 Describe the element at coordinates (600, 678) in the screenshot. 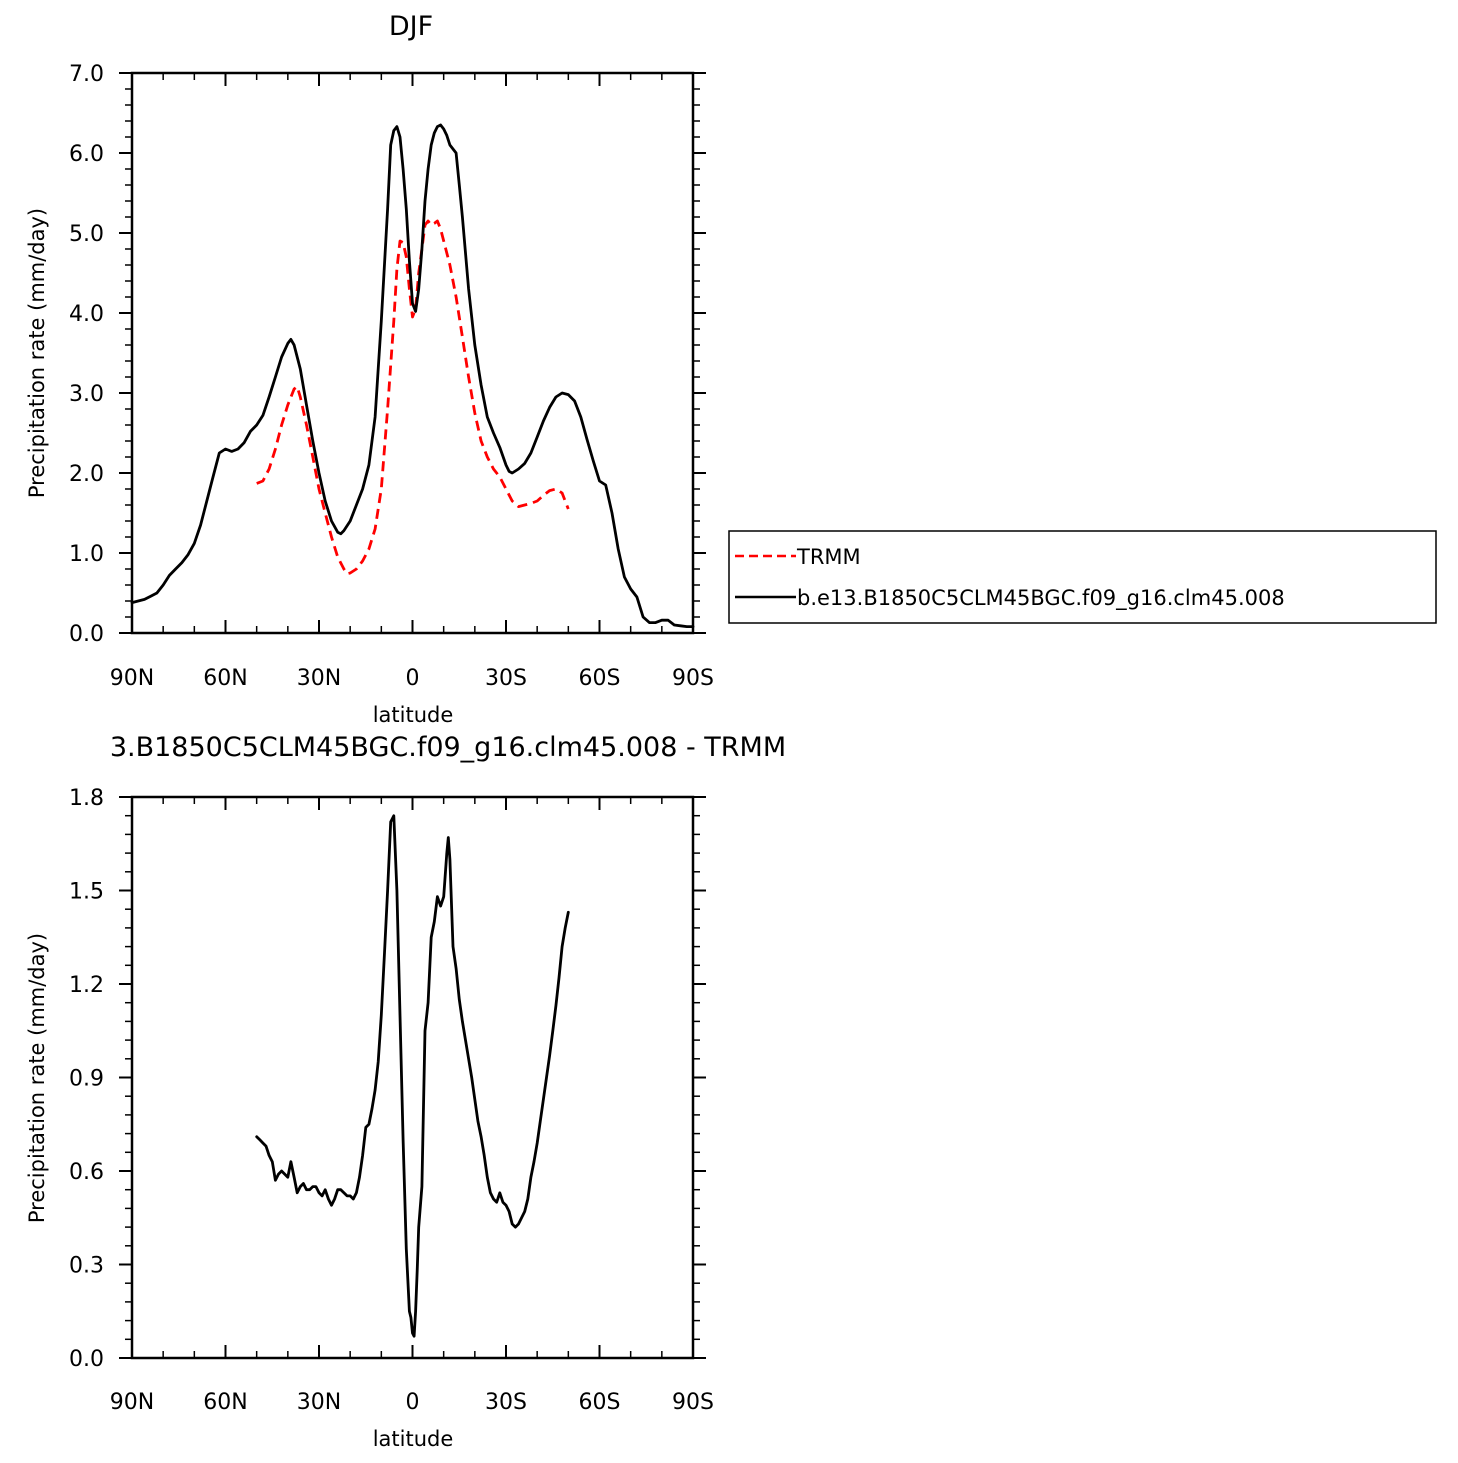

I see `top-x-tick-label: 60S` at that location.